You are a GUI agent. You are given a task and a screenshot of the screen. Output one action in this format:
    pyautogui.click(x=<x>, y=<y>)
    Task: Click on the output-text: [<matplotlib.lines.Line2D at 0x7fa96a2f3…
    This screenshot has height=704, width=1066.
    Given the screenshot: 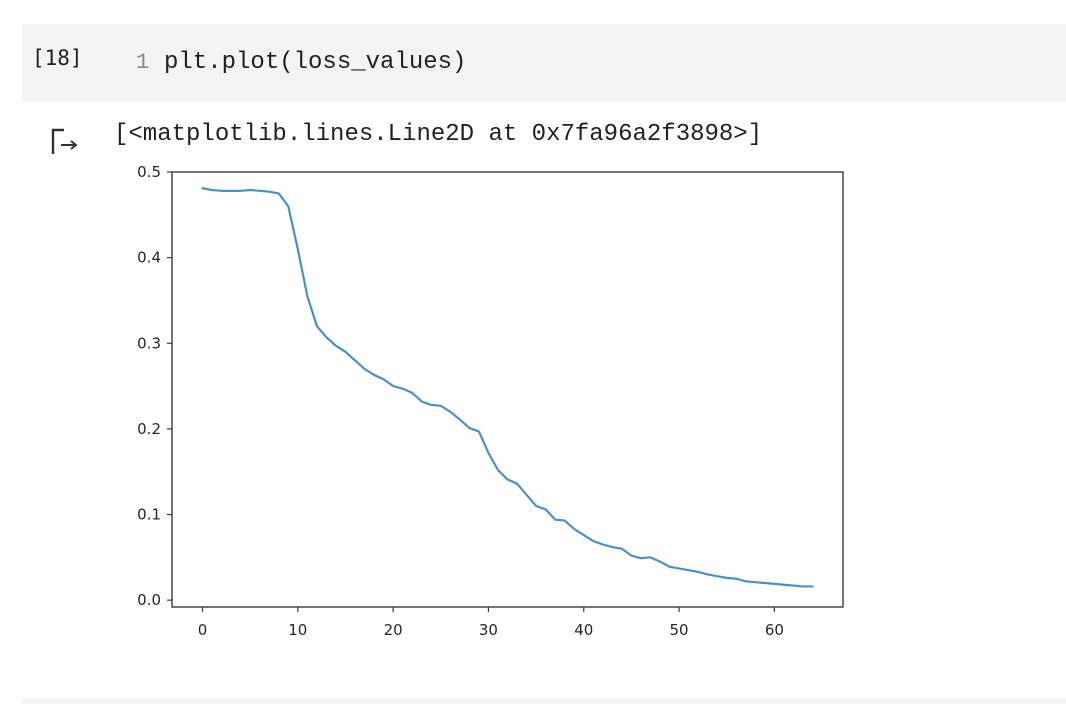 What is the action you would take?
    pyautogui.click(x=438, y=134)
    